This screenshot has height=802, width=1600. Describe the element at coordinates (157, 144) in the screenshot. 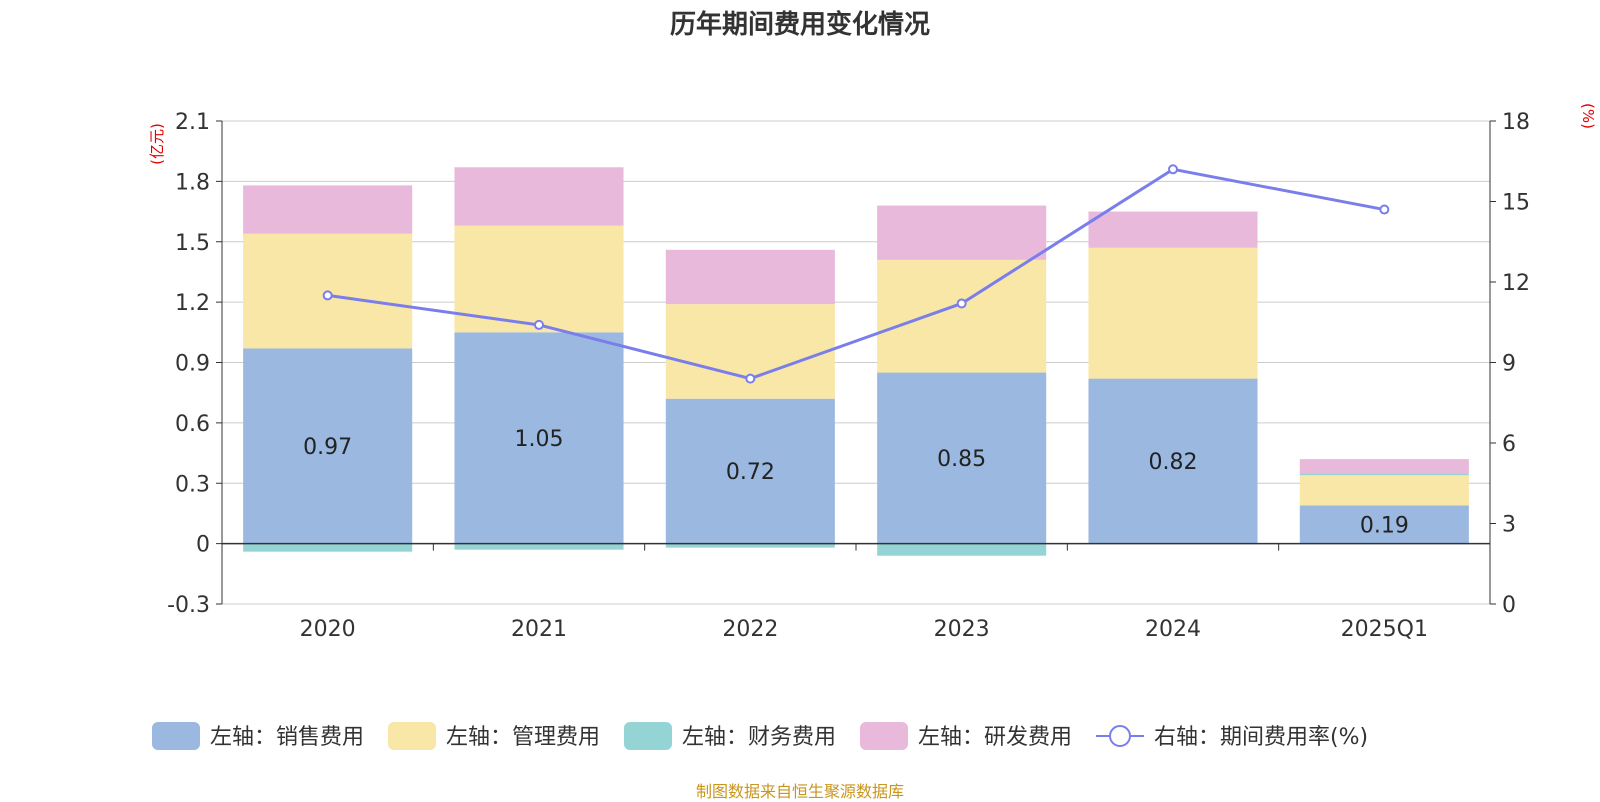

I see `left-axis-unit: (亿元)` at that location.